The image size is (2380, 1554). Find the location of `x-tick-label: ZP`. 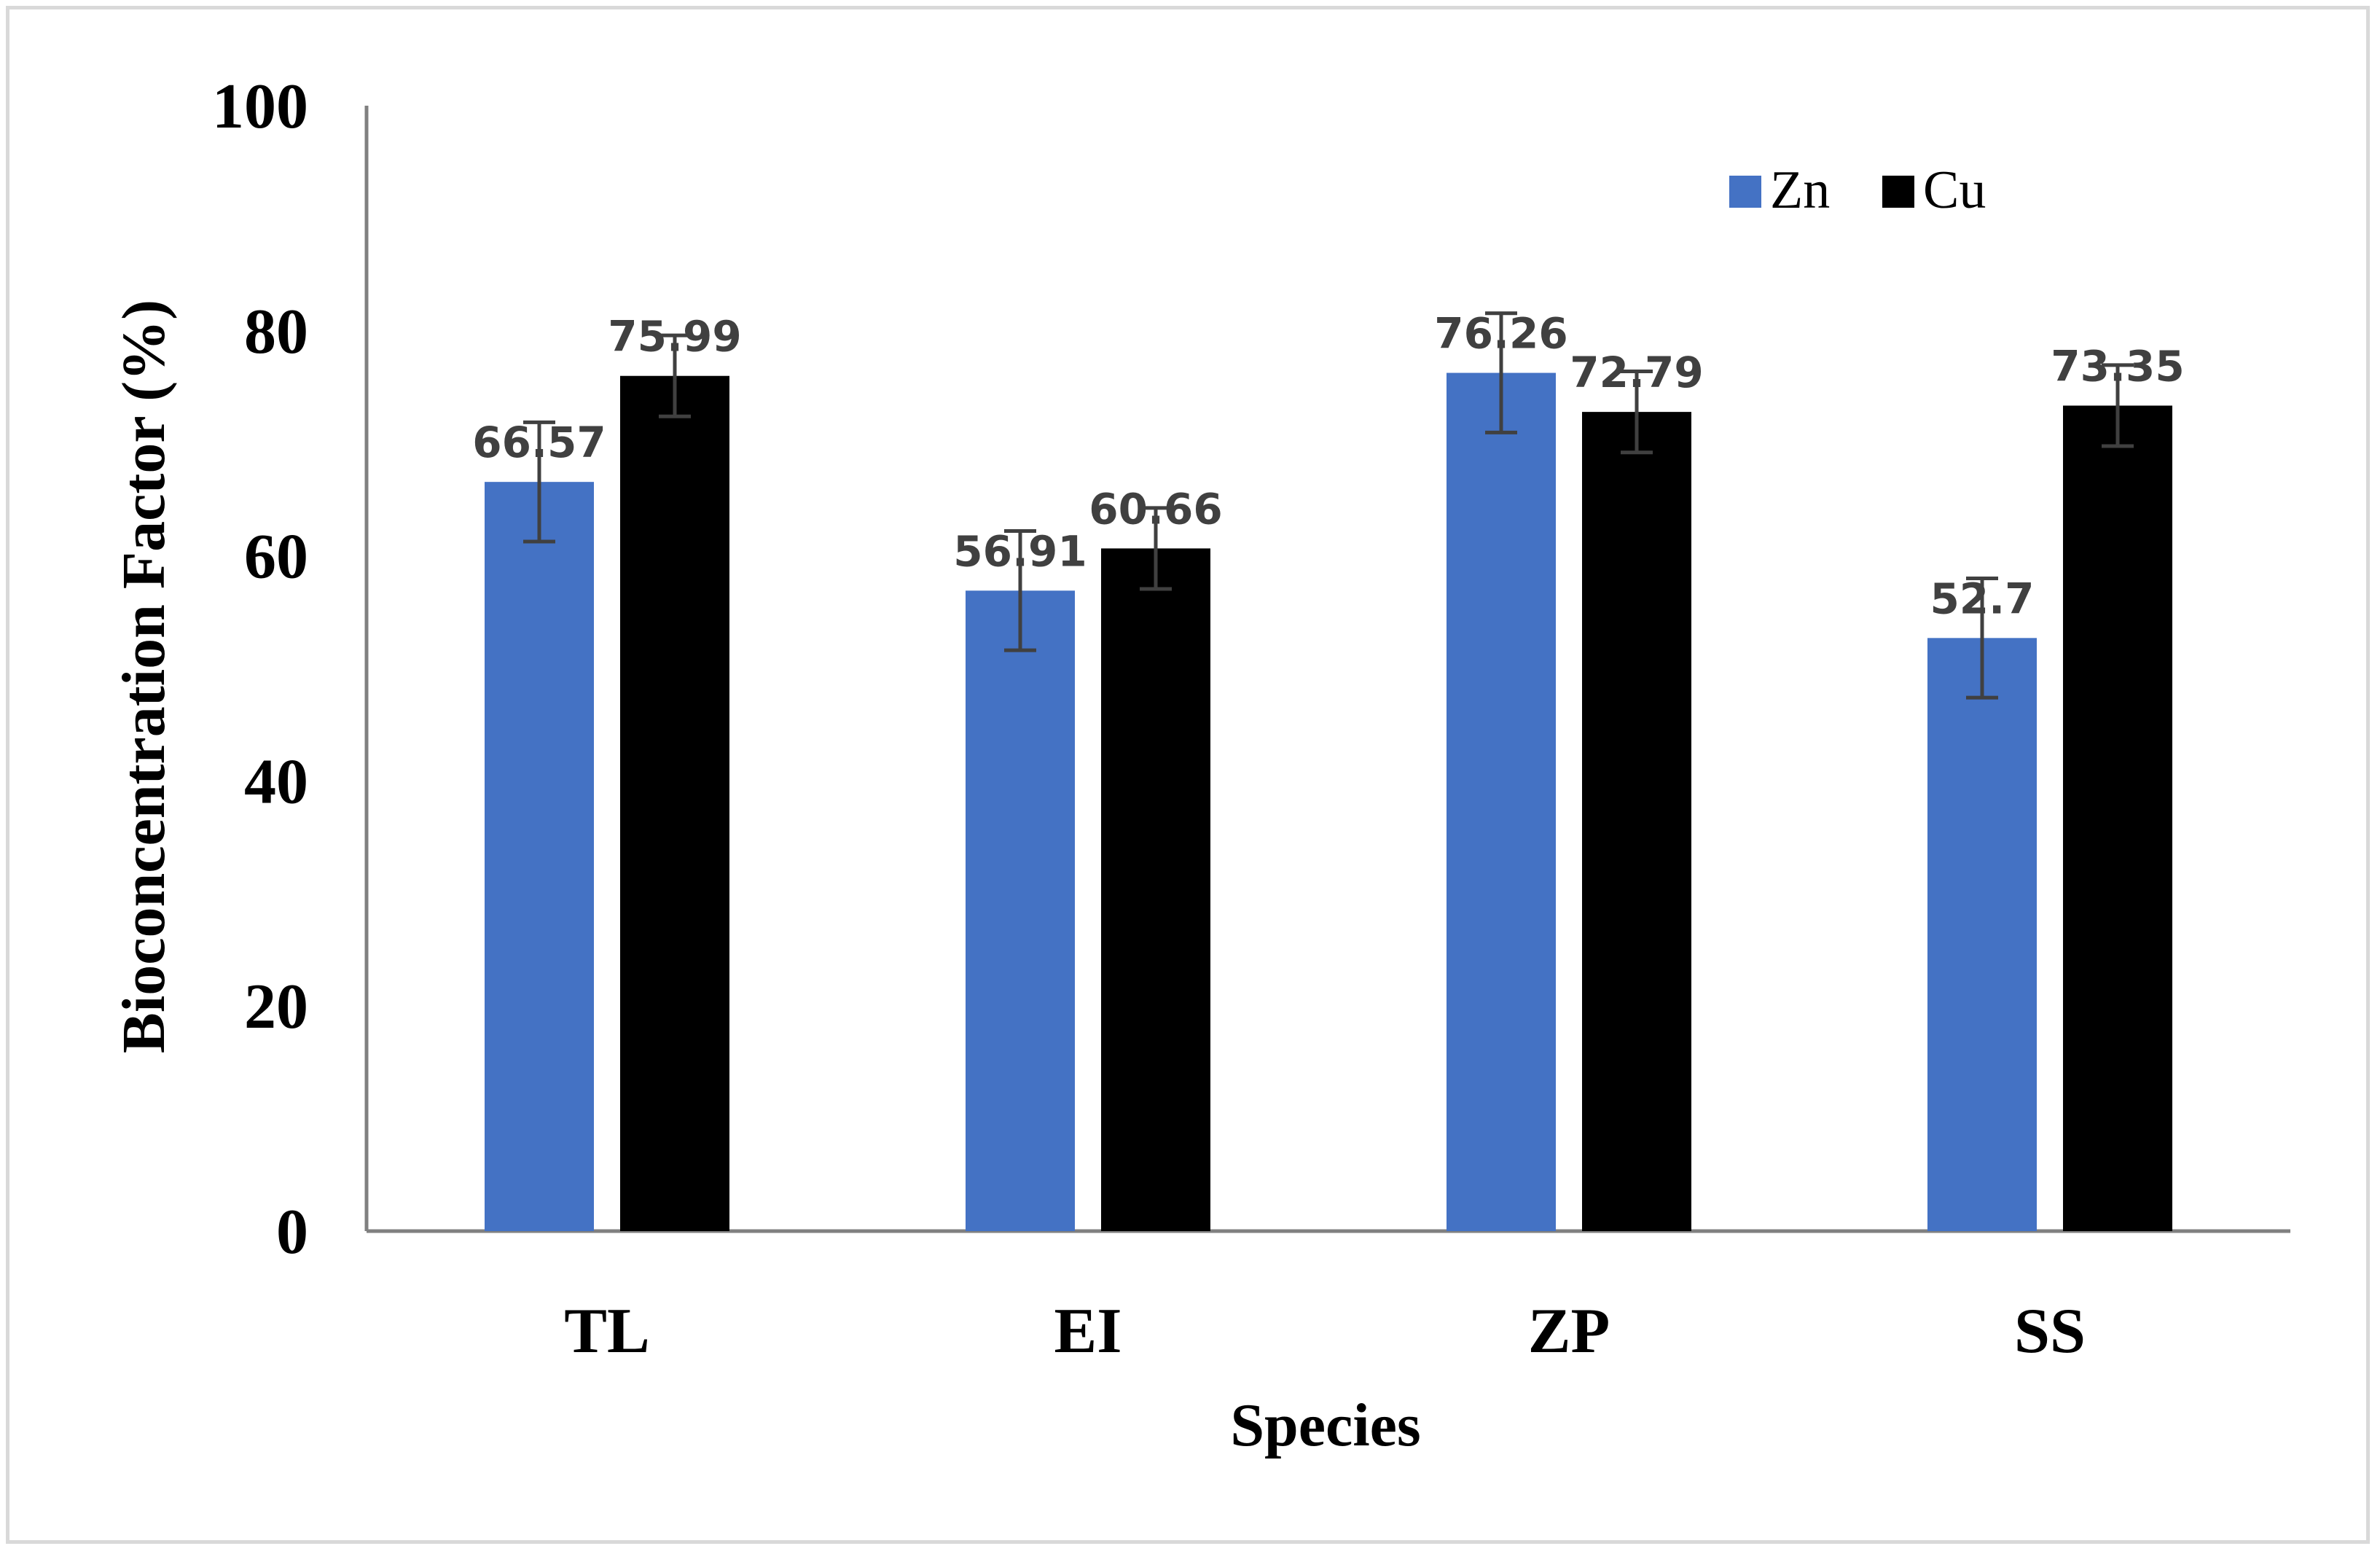

x-tick-label: ZP is located at coordinates (1569, 1331).